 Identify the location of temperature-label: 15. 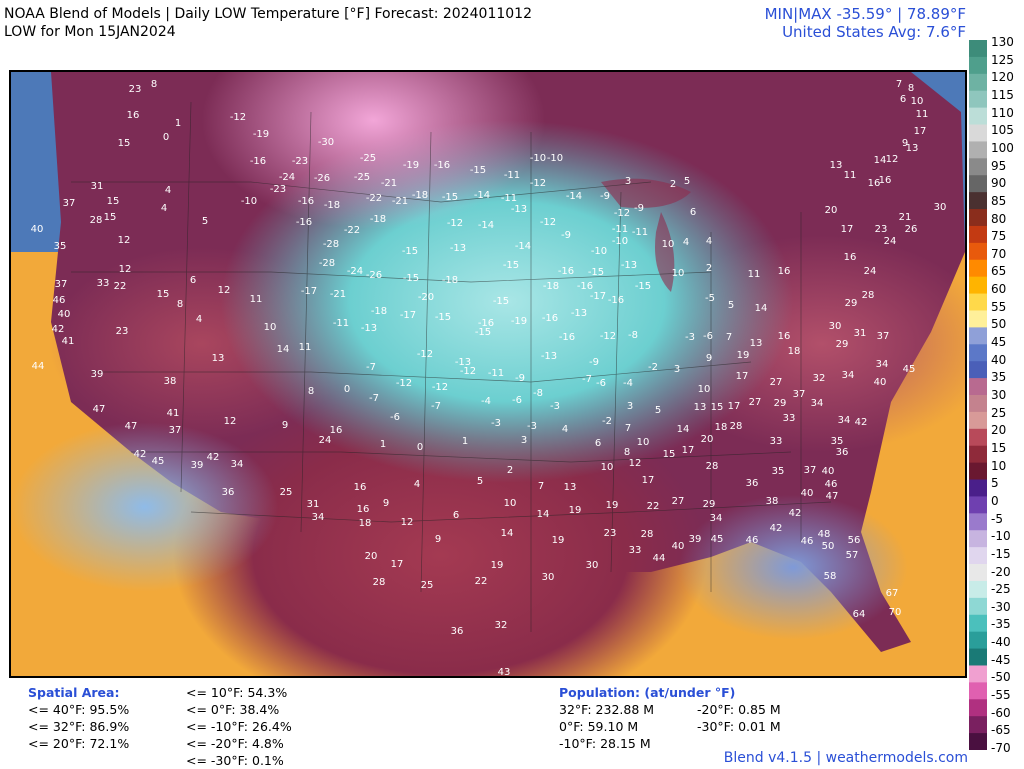
(110, 217).